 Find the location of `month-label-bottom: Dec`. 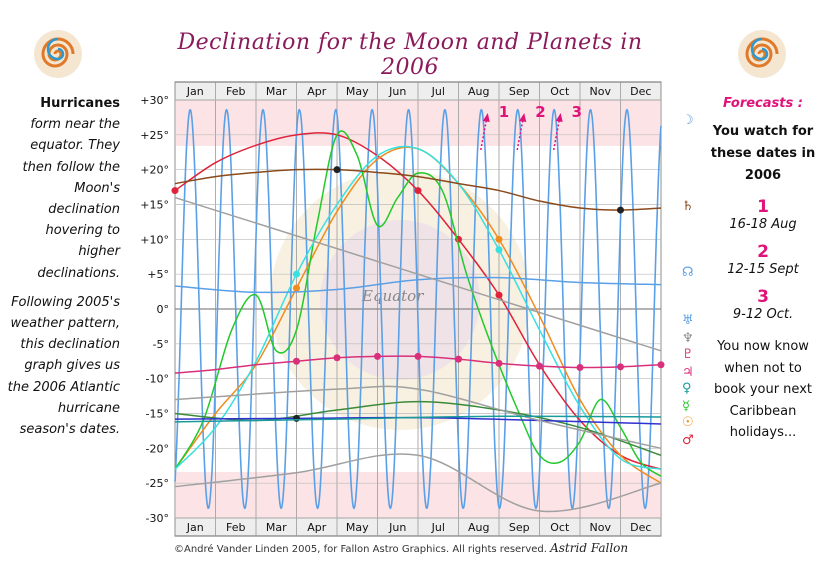

month-label-bottom: Dec is located at coordinates (640, 527).